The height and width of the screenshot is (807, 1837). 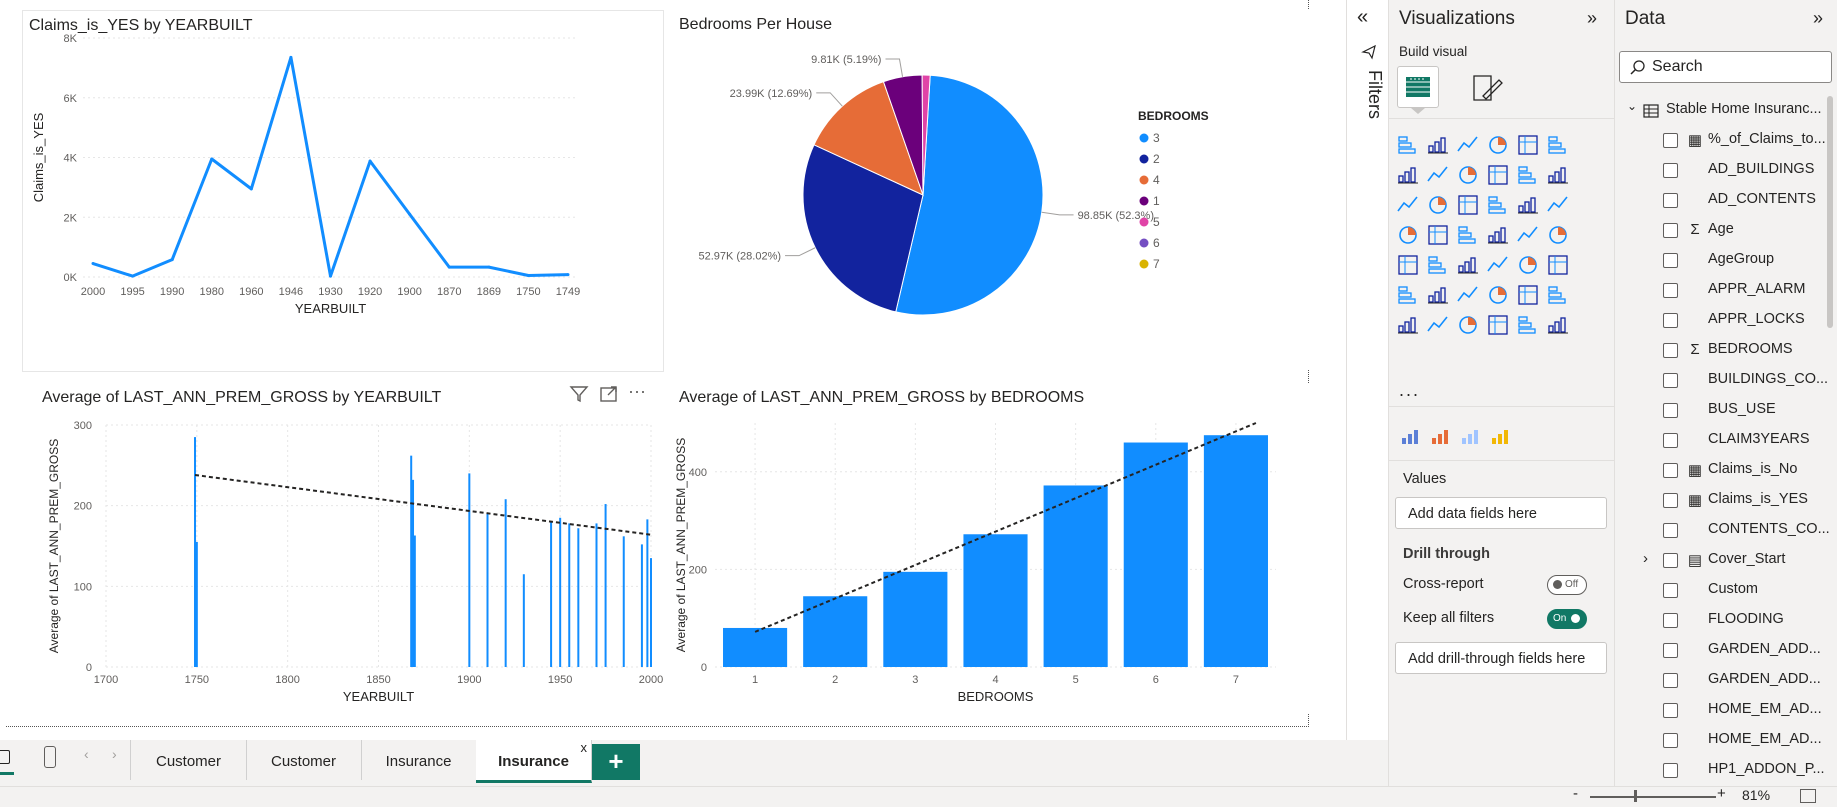 I want to click on collapse-data-icon: », so click(x=1818, y=18).